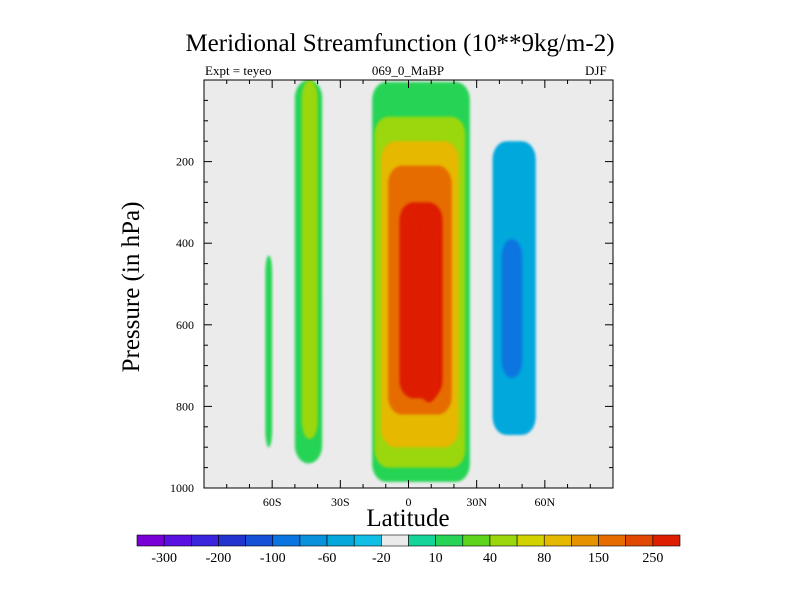 The image size is (800, 600). What do you see at coordinates (219, 558) in the screenshot?
I see `colorbar-label: -200` at bounding box center [219, 558].